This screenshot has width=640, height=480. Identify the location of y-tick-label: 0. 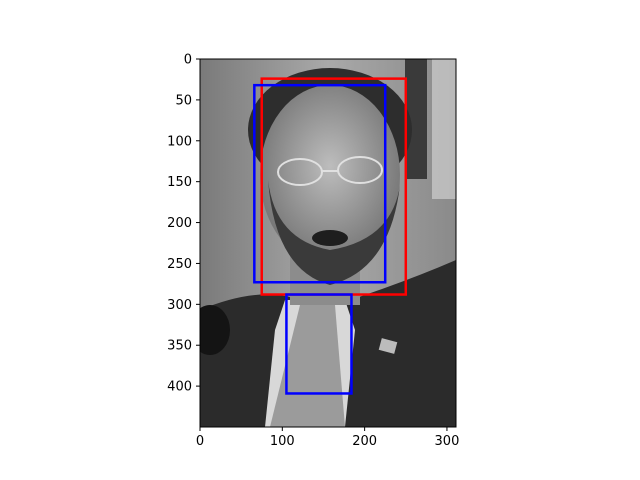
(188, 60).